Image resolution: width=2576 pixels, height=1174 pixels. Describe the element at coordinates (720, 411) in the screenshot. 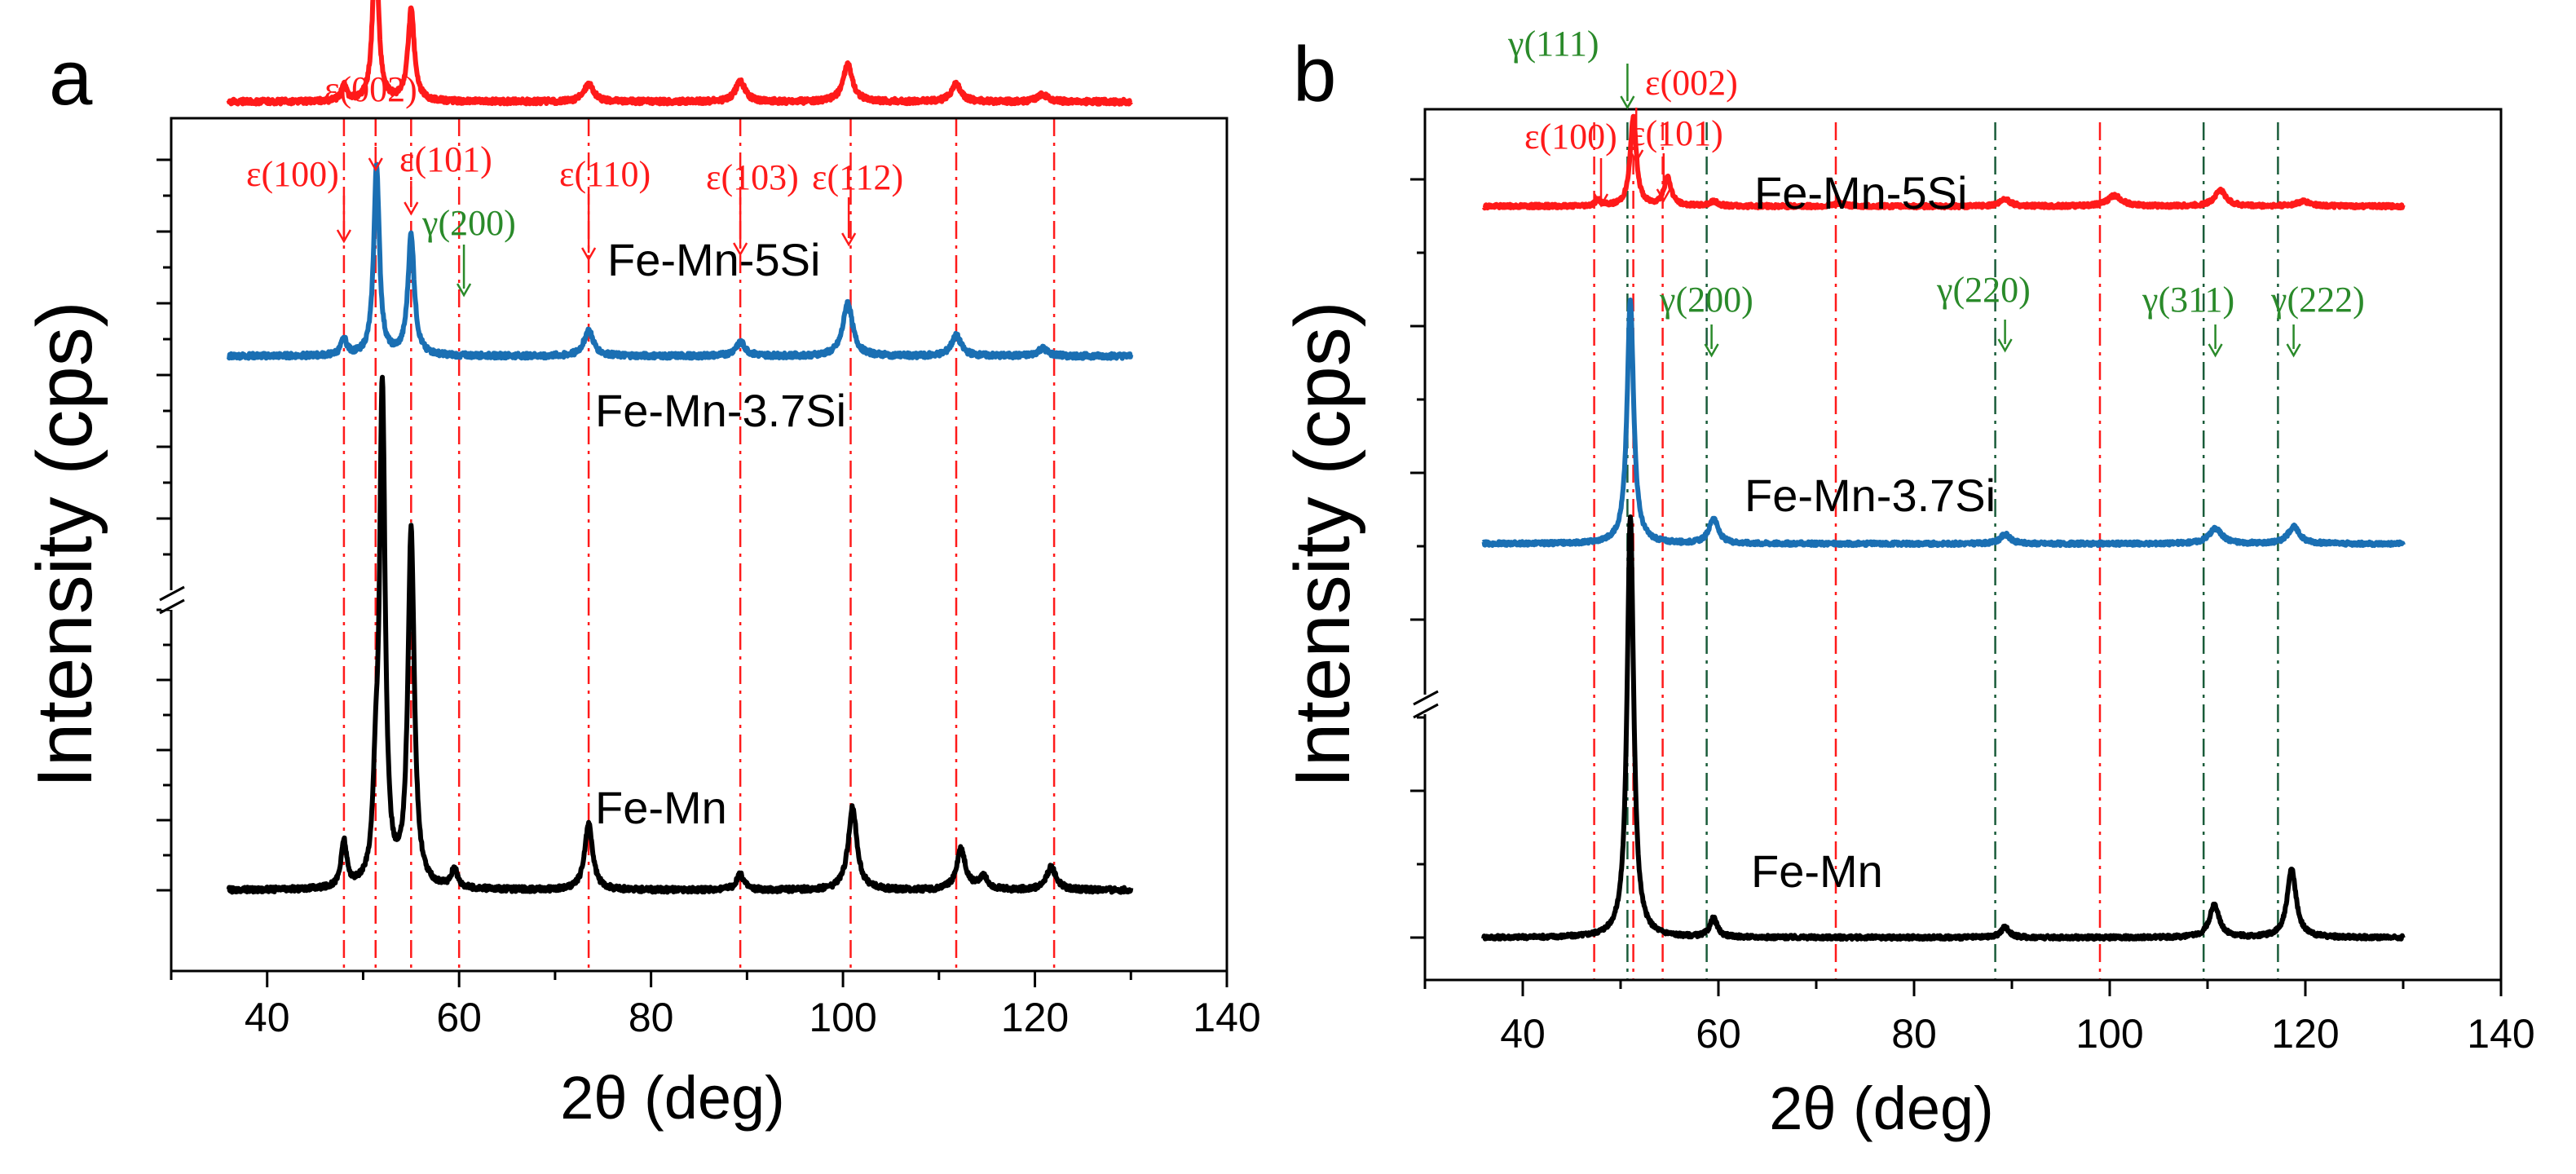

I see `panel-a-label-fe-mn-3-7si: Fe-Mn-3.7Si` at that location.